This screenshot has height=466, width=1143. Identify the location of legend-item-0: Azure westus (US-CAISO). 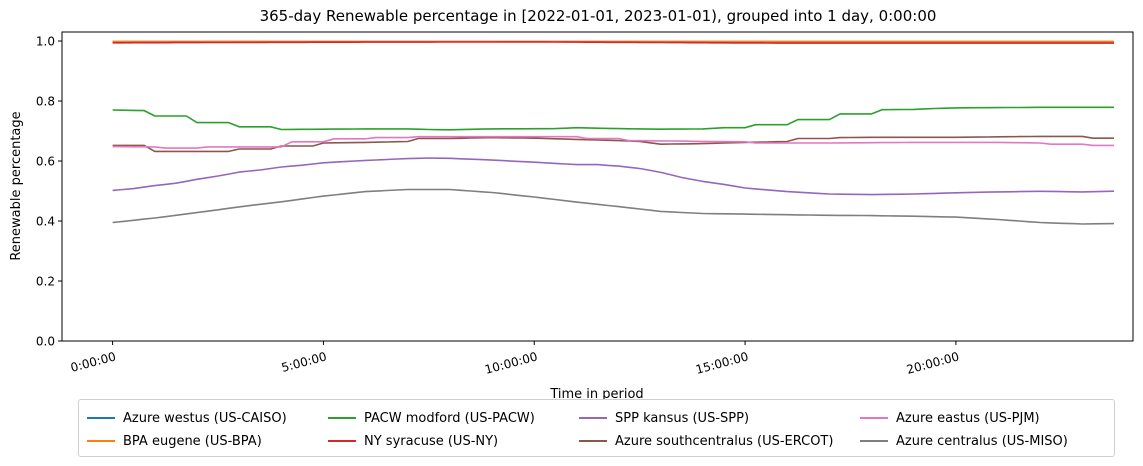
(187, 418).